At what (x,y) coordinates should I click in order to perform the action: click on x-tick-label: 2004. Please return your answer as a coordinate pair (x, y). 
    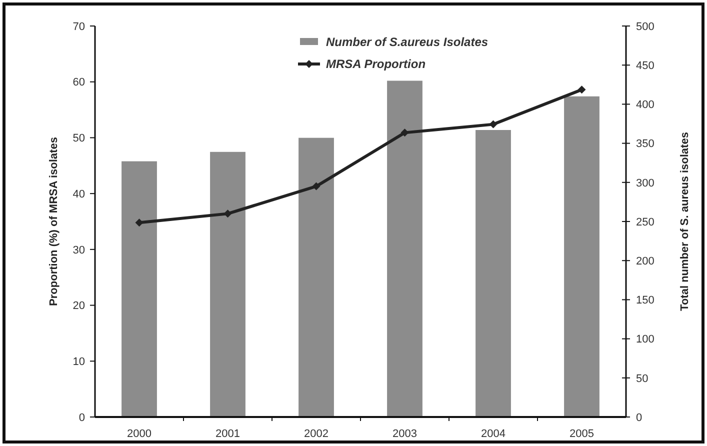
    Looking at the image, I should click on (493, 434).